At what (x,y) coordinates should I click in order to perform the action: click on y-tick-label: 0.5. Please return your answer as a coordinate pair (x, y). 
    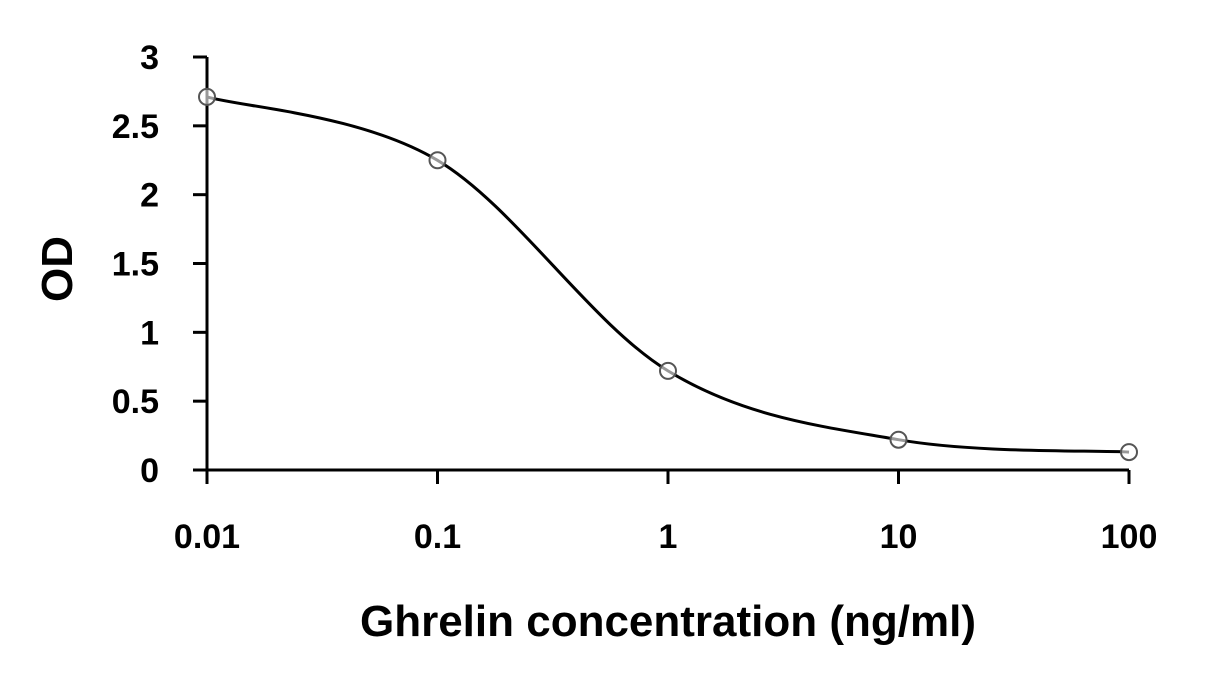
    Looking at the image, I should click on (135, 402).